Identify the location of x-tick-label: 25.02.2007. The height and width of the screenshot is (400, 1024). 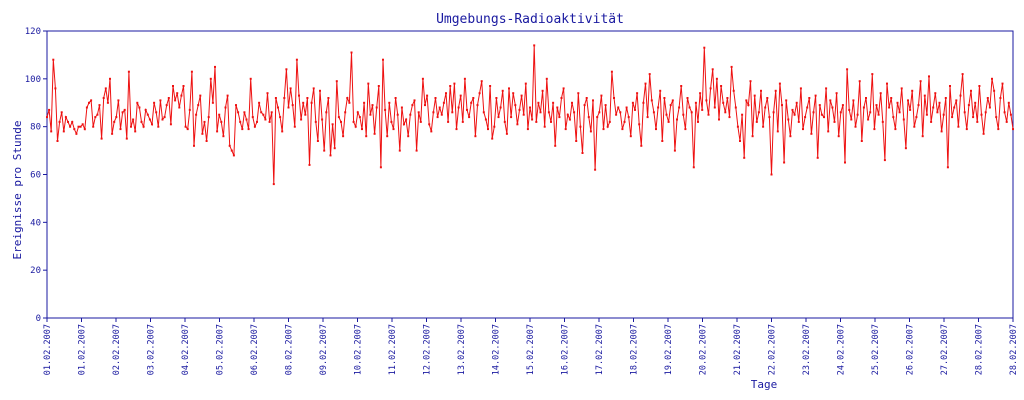
(876, 349).